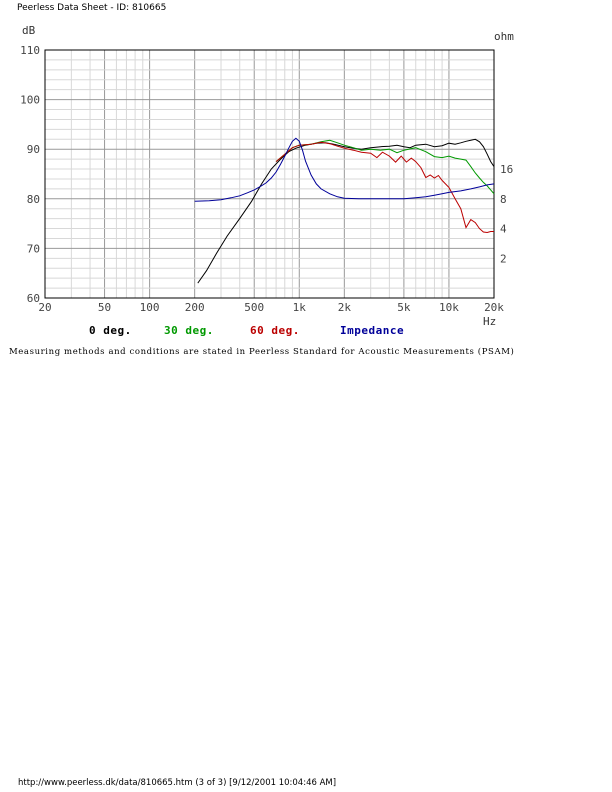 The image size is (612, 792). I want to click on y-tick-labels: 60 70 80 90 100 110, so click(30, 174).